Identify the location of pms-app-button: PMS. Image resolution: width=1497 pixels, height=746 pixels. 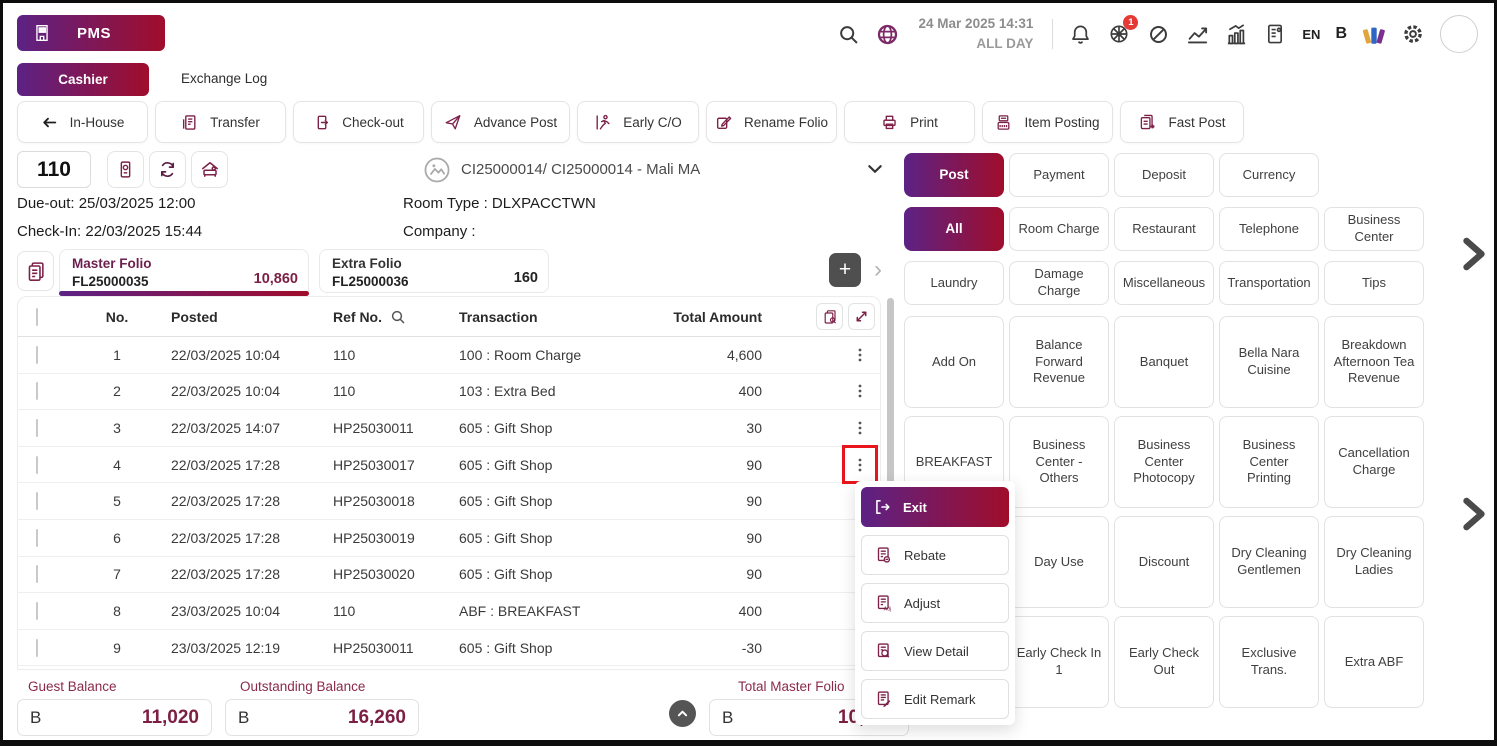
(91, 33).